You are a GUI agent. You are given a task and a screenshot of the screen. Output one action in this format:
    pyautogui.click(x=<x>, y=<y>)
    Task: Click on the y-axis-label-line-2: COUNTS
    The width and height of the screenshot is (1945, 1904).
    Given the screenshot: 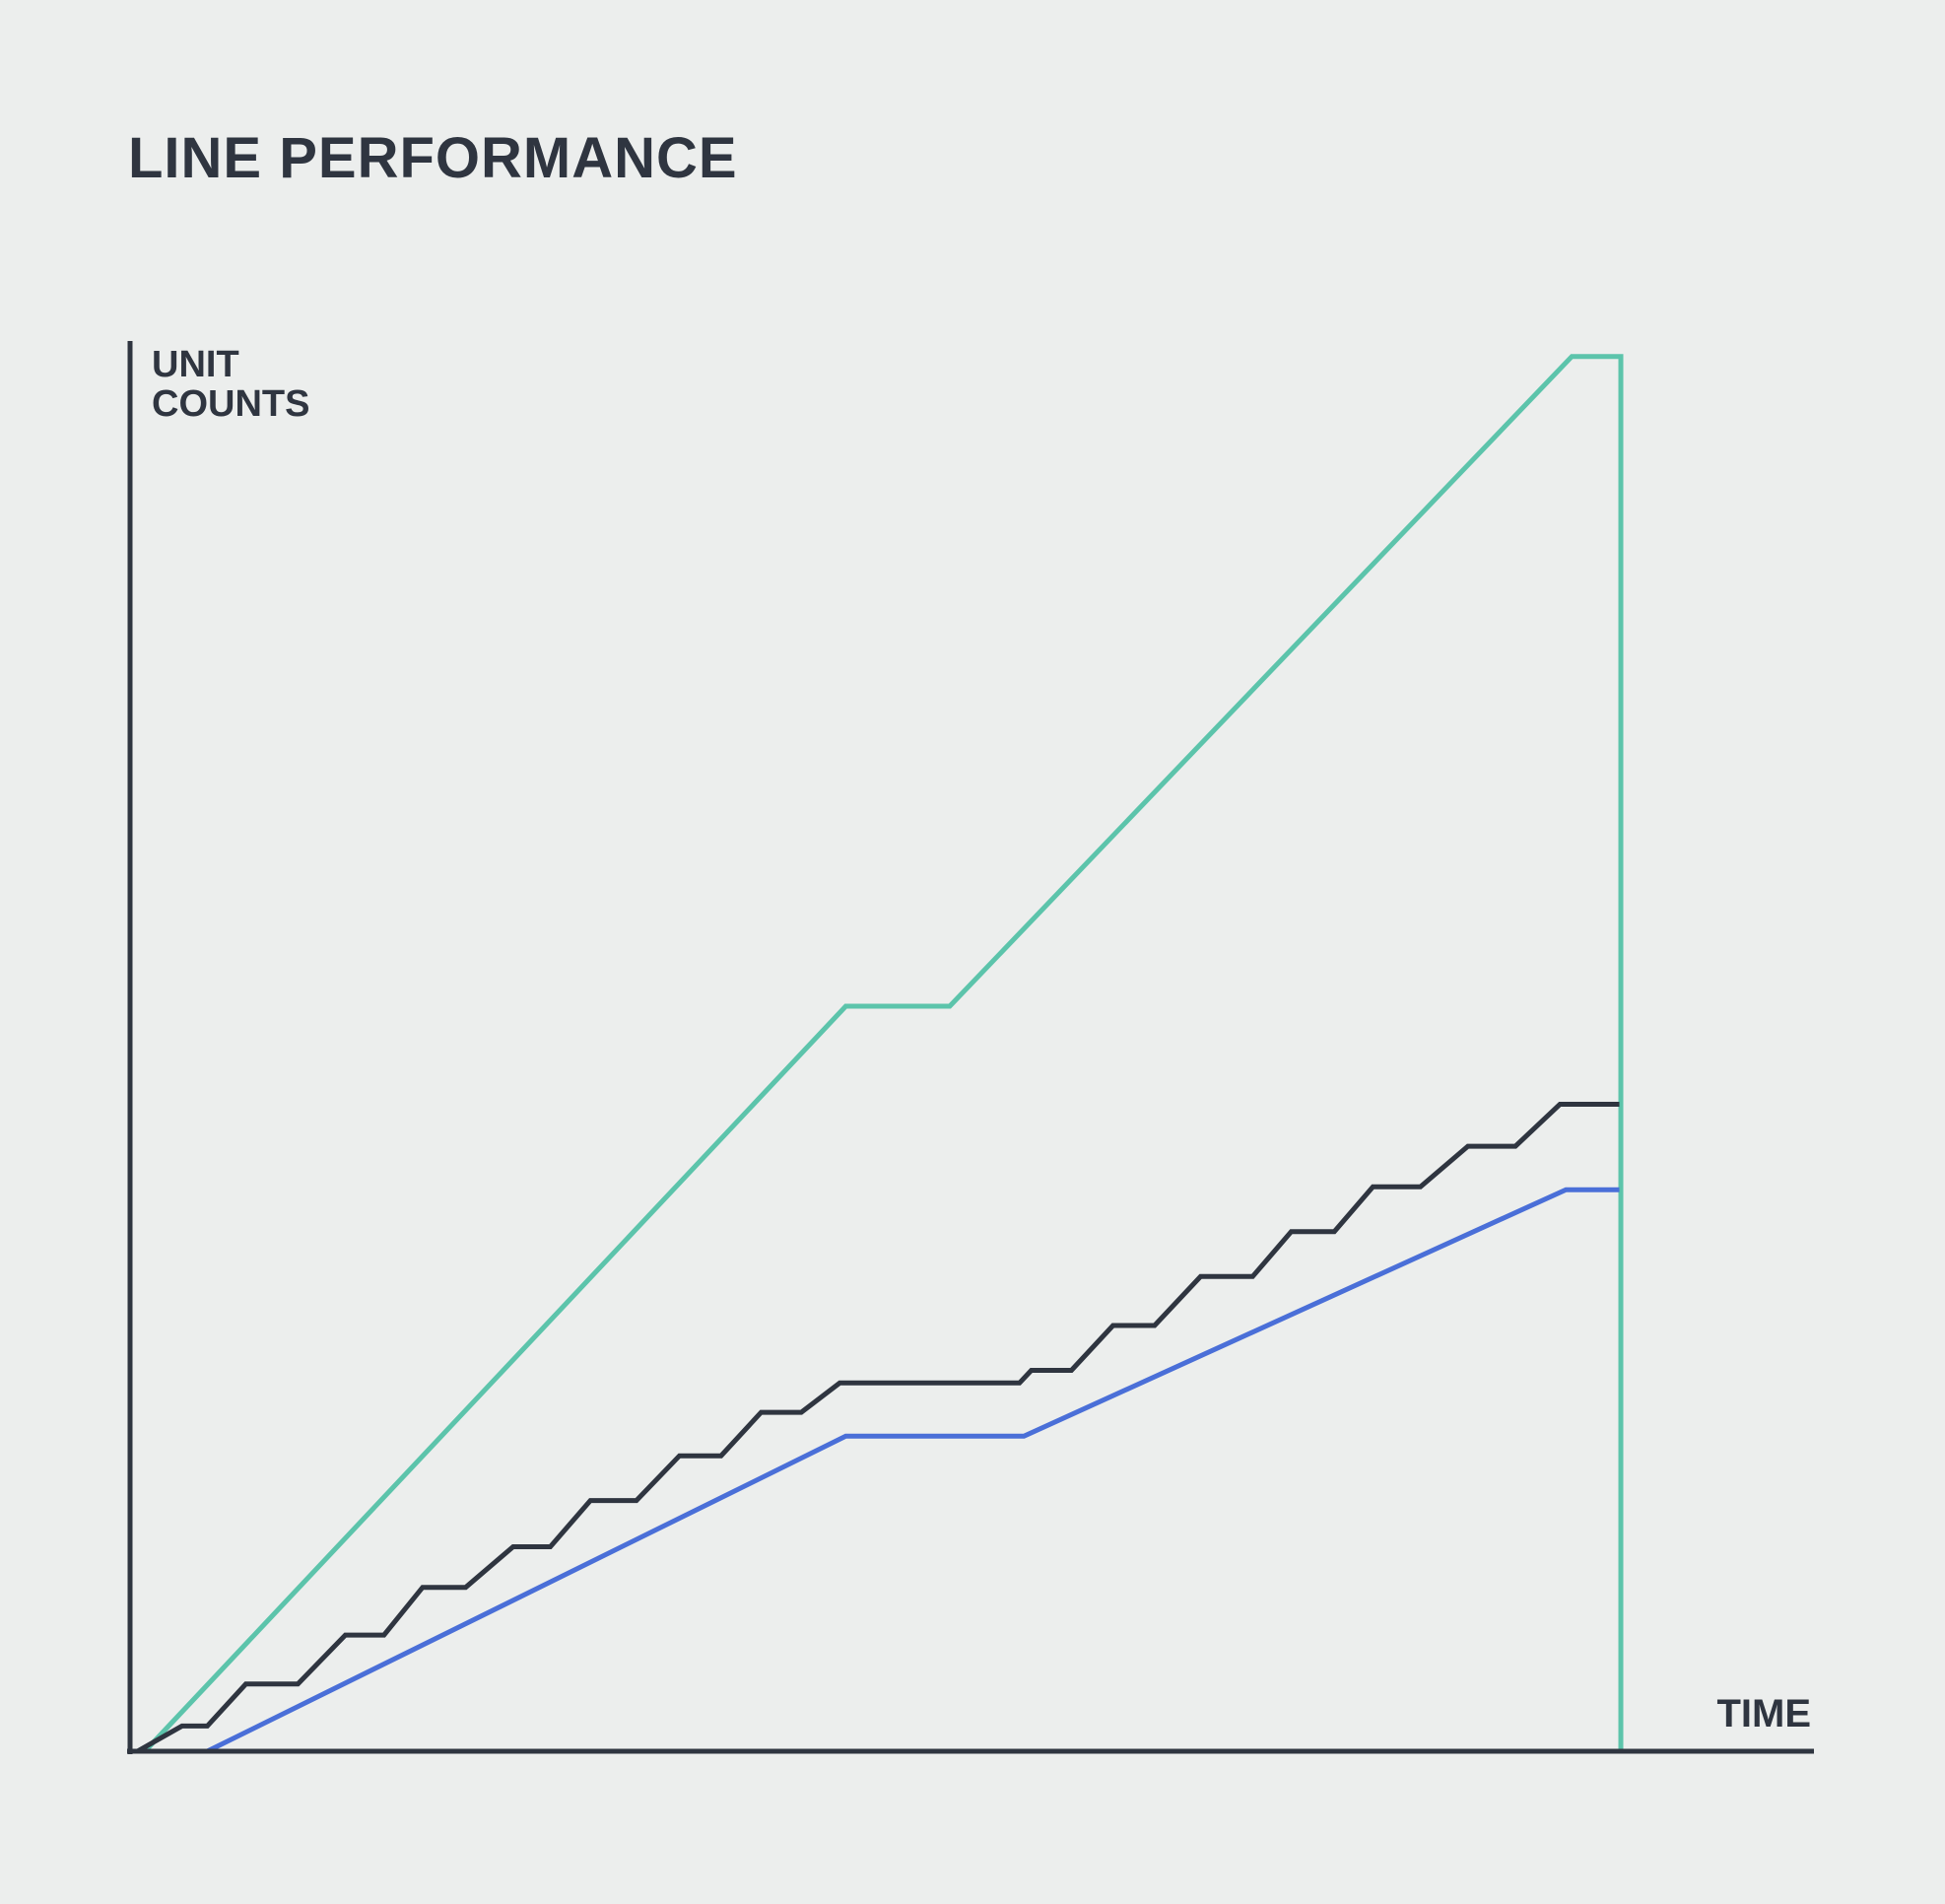 What is the action you would take?
    pyautogui.click(x=230, y=404)
    